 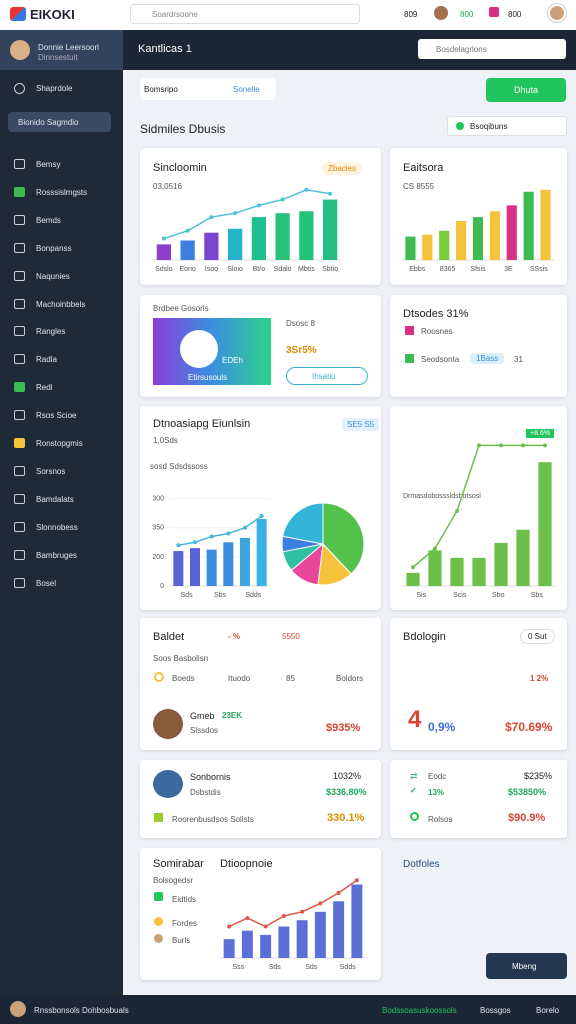 What do you see at coordinates (46, 360) in the screenshot?
I see `nav-item: Radla` at bounding box center [46, 360].